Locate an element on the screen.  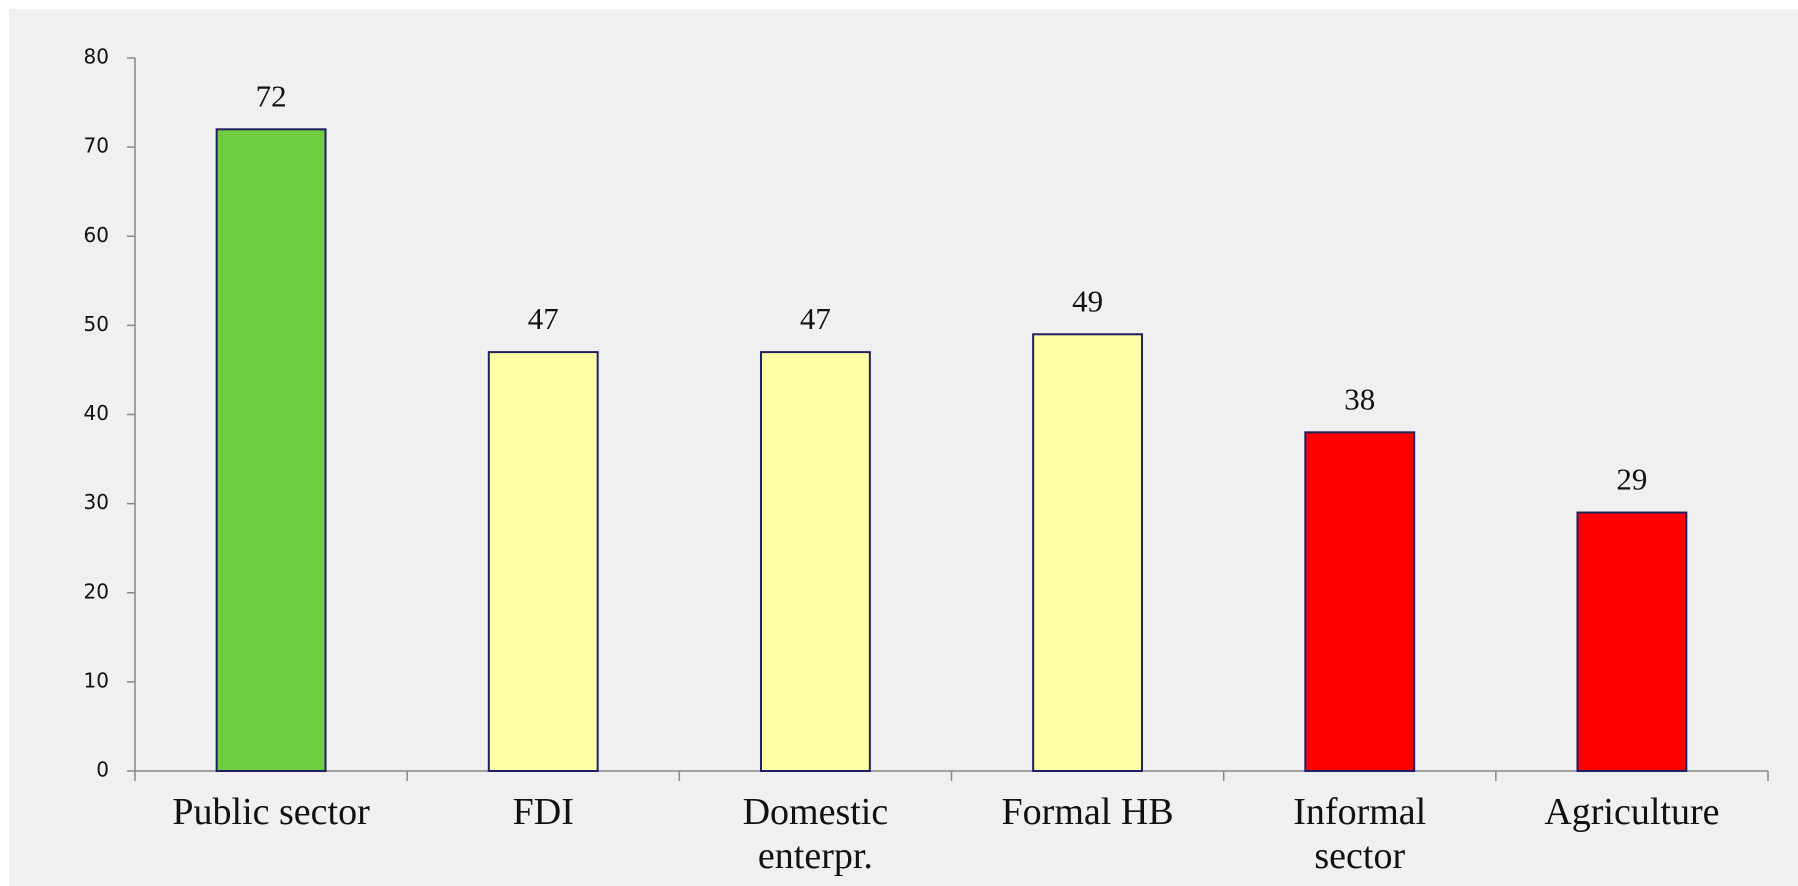
y-tick-label: 20 is located at coordinates (96, 591).